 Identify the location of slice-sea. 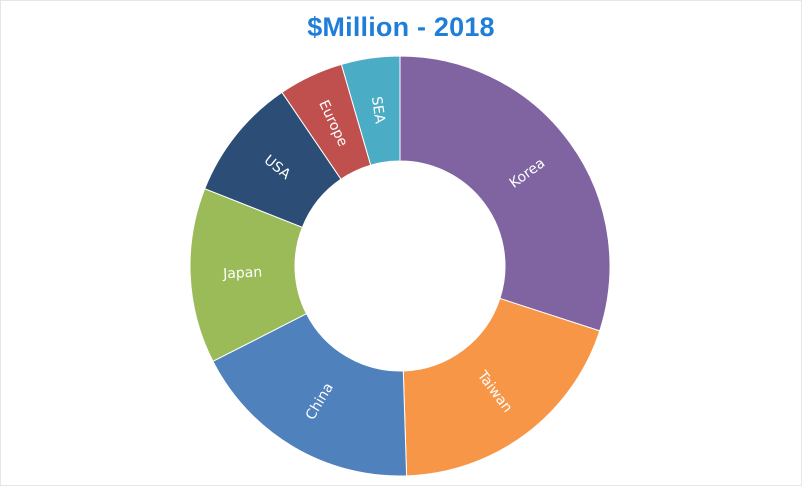
(370, 110).